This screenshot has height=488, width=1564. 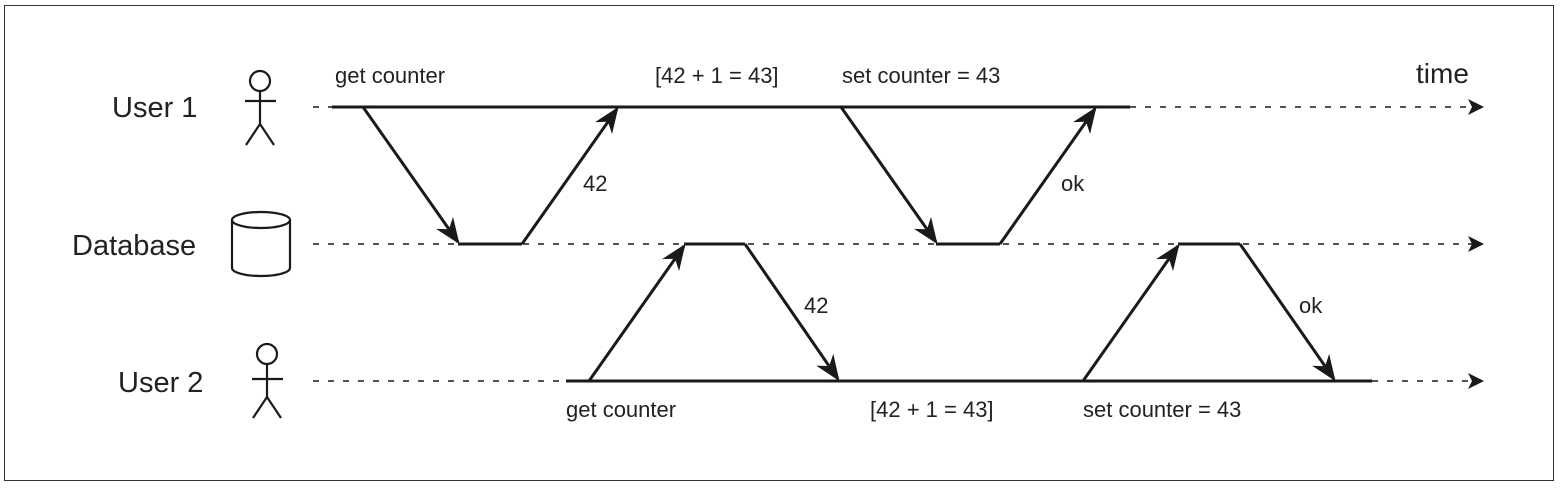 What do you see at coordinates (1287, 312) in the screenshot?
I see `user2-set-response-arrow` at bounding box center [1287, 312].